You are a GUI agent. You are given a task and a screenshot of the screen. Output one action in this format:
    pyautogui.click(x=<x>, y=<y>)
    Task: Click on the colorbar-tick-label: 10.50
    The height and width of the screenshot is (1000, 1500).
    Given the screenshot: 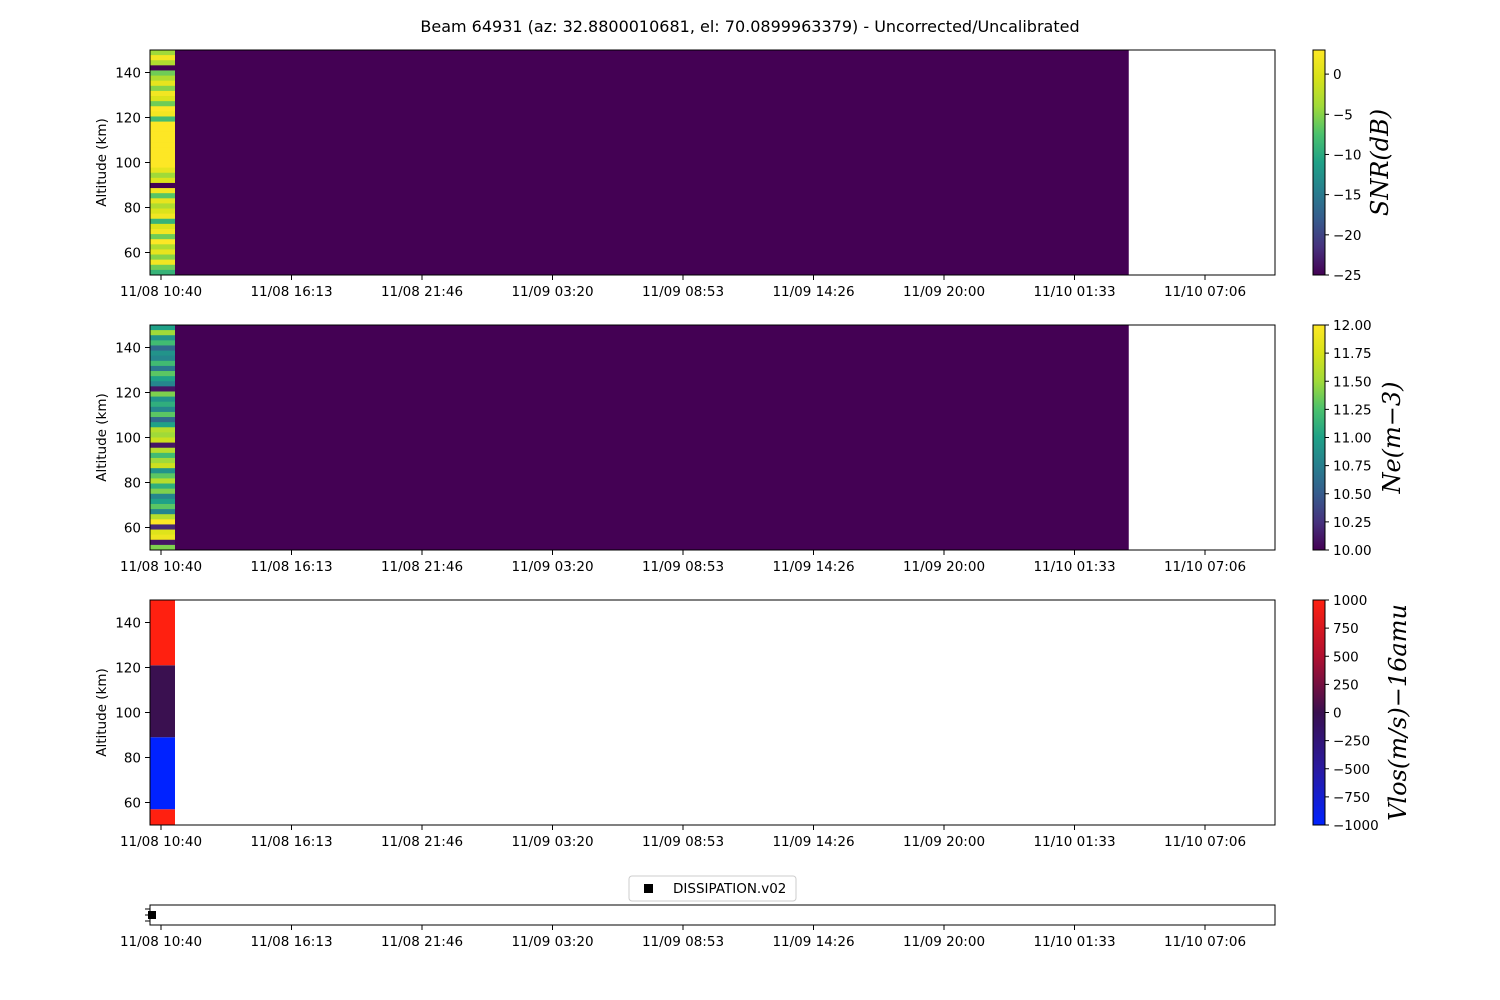 What is the action you would take?
    pyautogui.click(x=1352, y=495)
    